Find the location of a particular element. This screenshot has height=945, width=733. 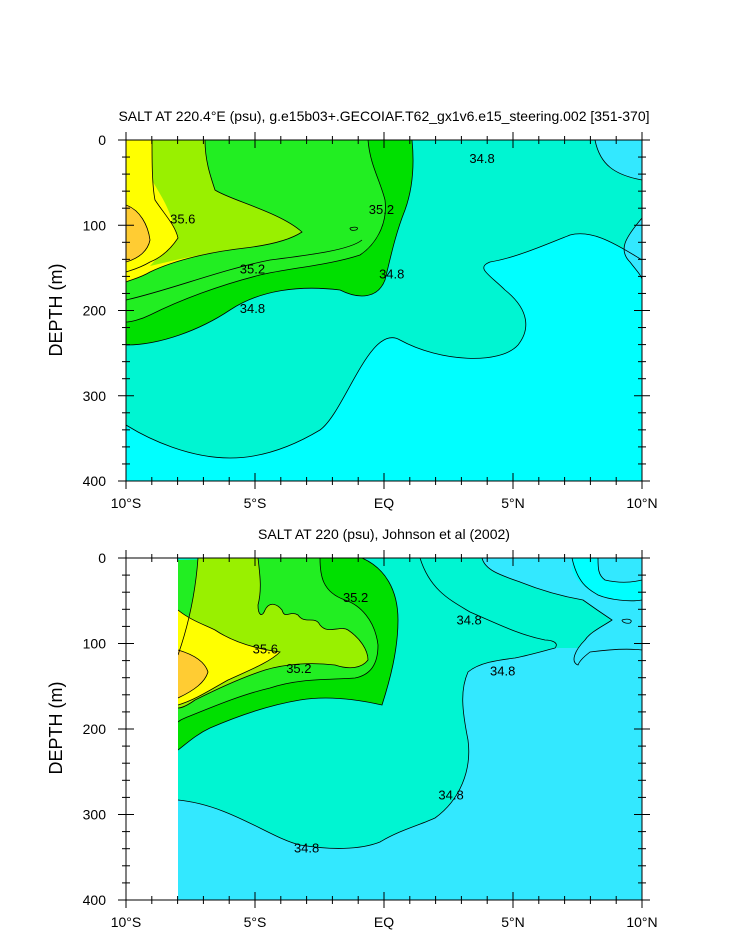

panel-obs-title: SALT AT 220 (psu), Johnson et al (2002) is located at coordinates (384, 534).